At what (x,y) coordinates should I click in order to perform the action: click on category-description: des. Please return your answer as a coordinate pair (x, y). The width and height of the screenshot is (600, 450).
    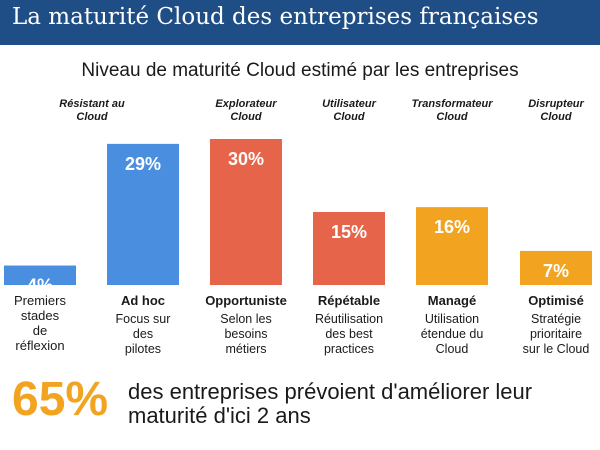
    Looking at the image, I should click on (143, 334).